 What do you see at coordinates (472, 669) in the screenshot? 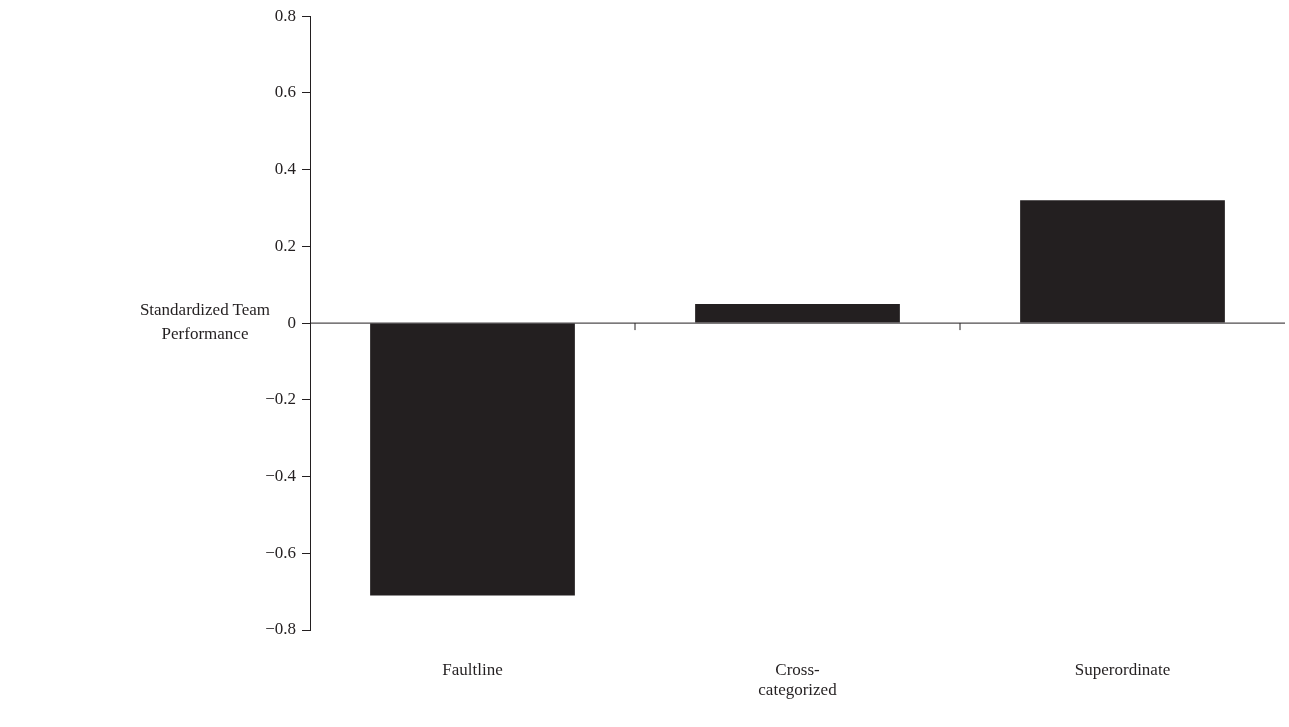
I see `x-tick-label: Faultline` at bounding box center [472, 669].